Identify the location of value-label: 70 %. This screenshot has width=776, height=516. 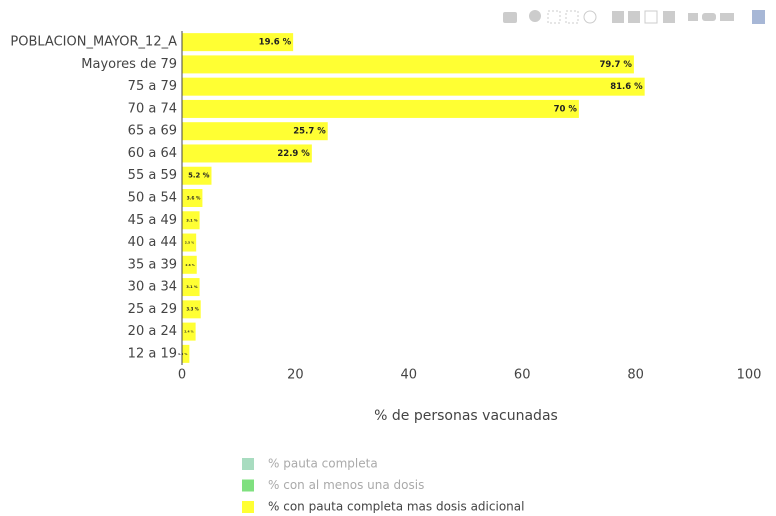
(566, 109).